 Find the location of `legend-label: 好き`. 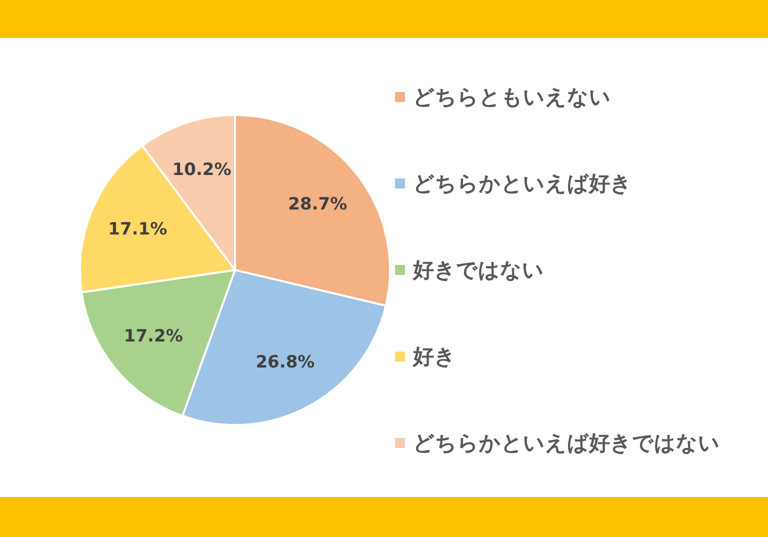

legend-label: 好き is located at coordinates (434, 356).